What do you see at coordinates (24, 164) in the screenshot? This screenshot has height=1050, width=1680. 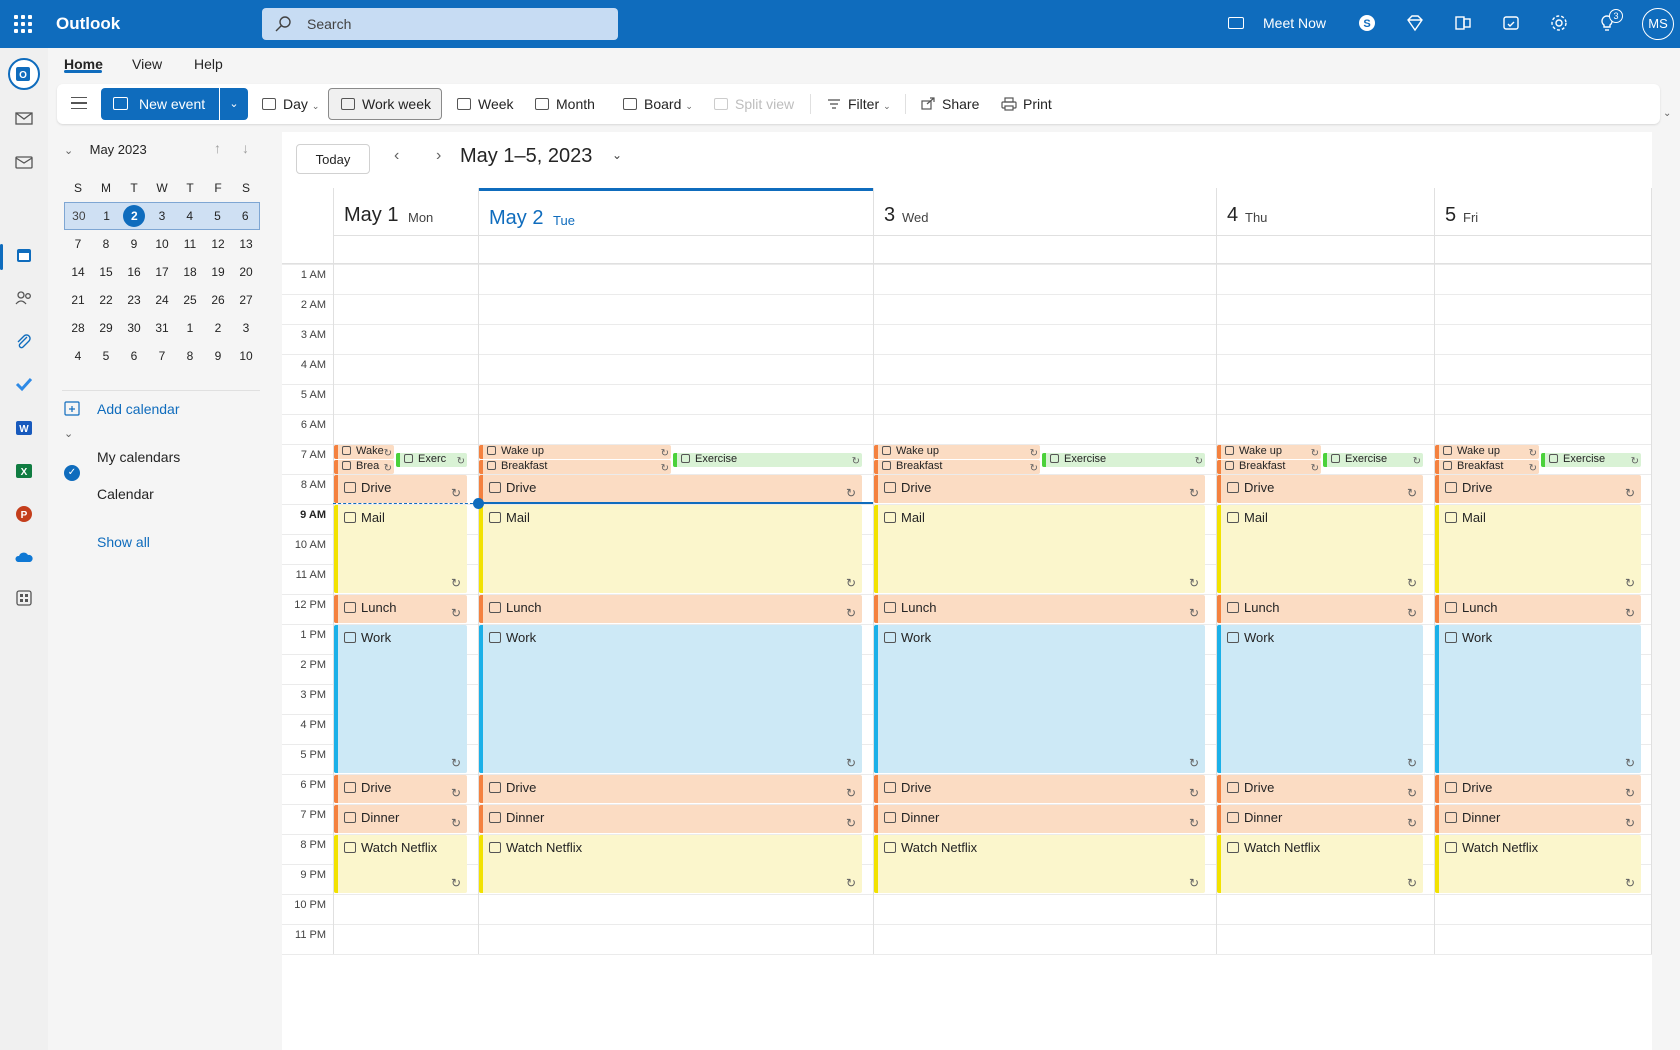 I see `mail-icon` at bounding box center [24, 164].